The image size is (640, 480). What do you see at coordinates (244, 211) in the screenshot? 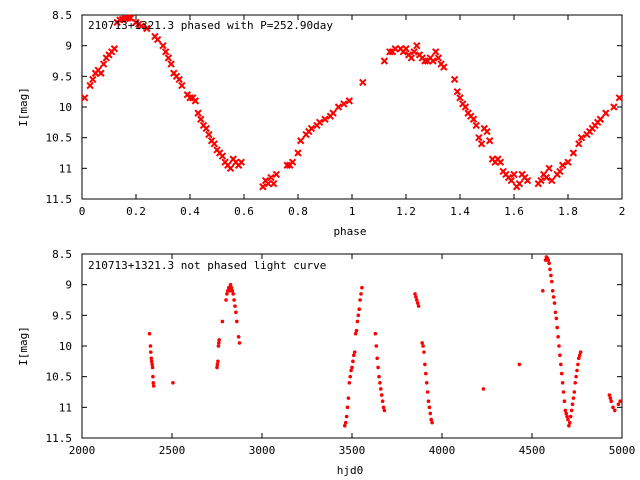
I see `x-tick-label: 0.6` at bounding box center [244, 211].